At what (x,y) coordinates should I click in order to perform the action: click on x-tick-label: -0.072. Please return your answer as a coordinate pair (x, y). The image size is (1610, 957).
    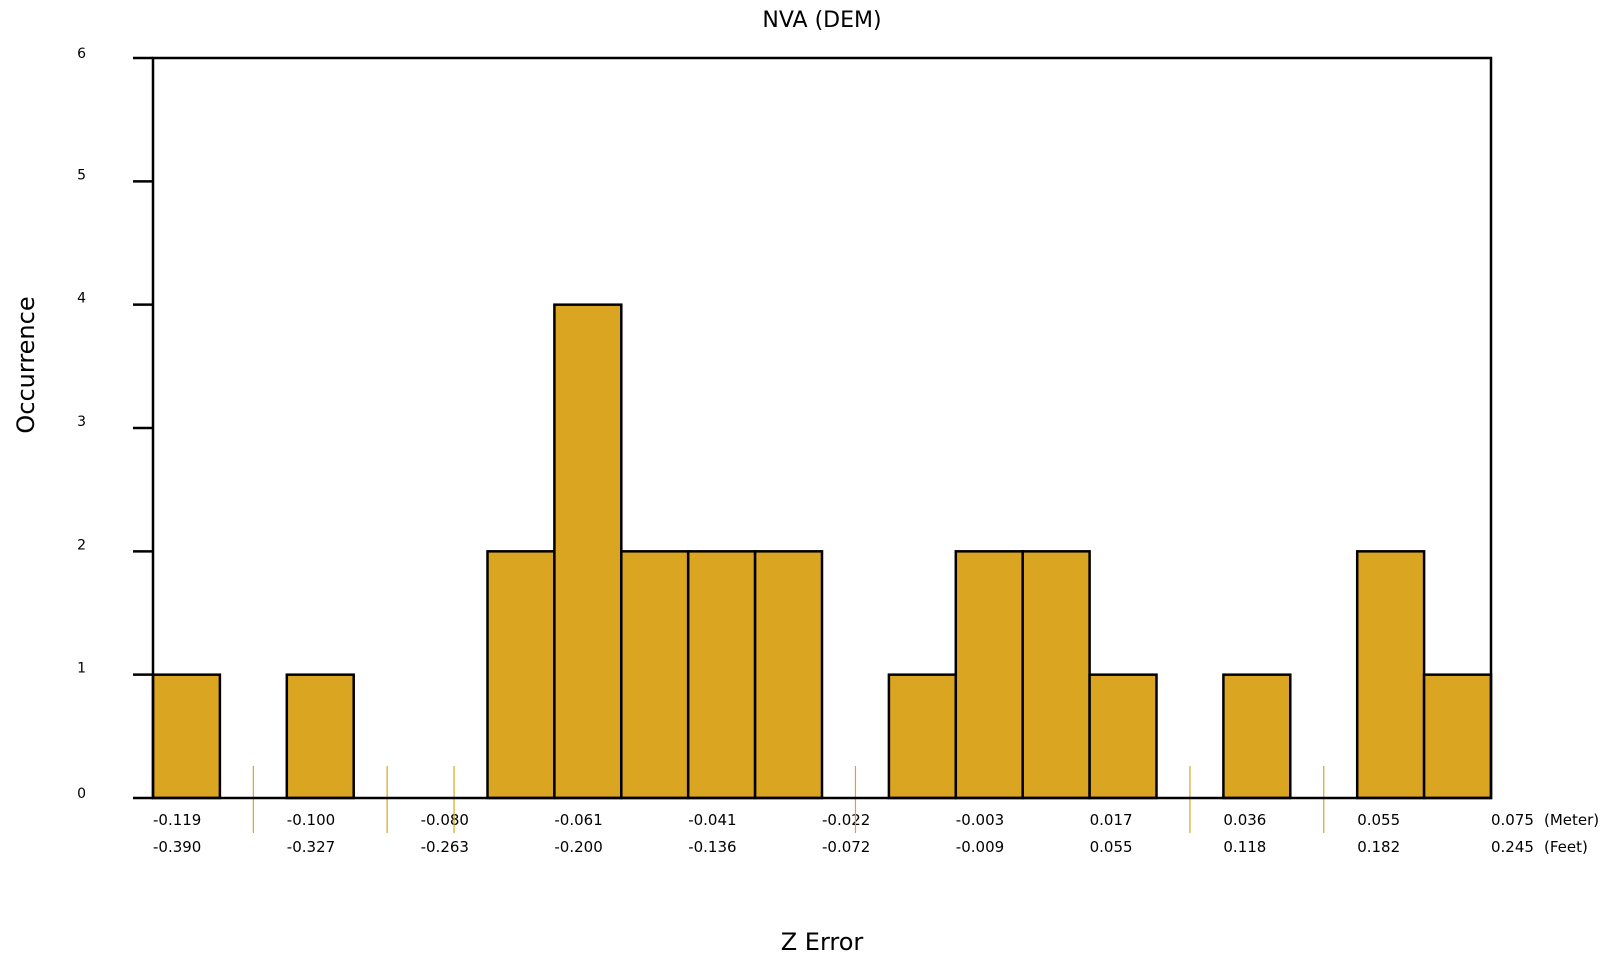
    Looking at the image, I should click on (846, 847).